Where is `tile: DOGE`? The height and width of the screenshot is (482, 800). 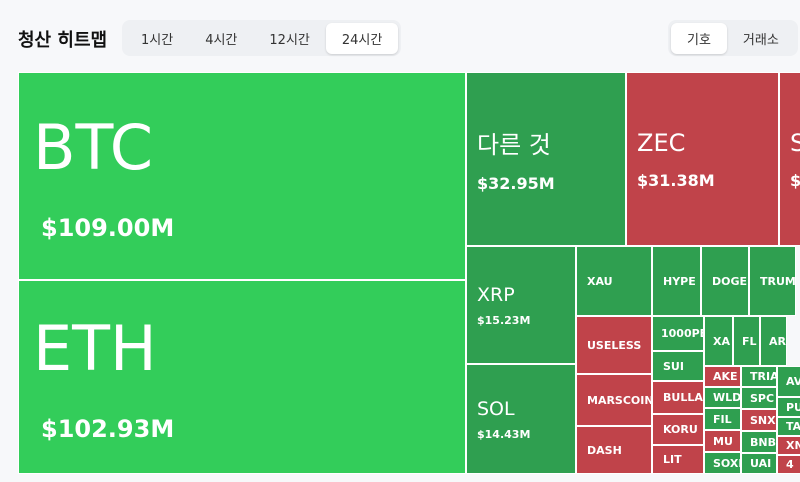
tile: DOGE is located at coordinates (725, 281).